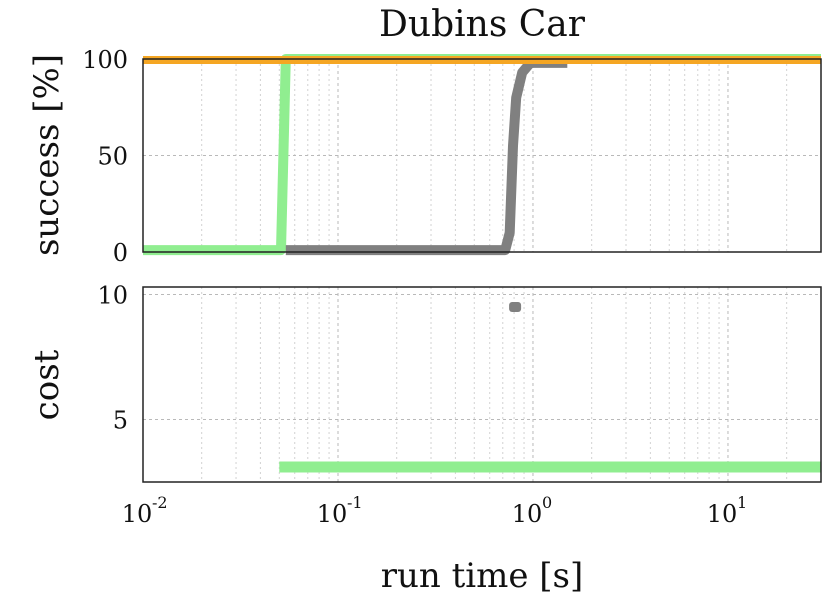 The width and height of the screenshot is (830, 604). What do you see at coordinates (742, 502) in the screenshot?
I see `x-tick-exponent: 1` at bounding box center [742, 502].